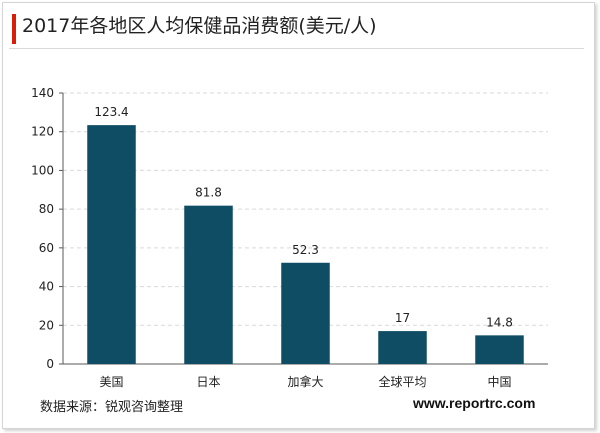 The width and height of the screenshot is (600, 433). Describe the element at coordinates (42, 170) in the screenshot. I see `y-tick-label: 100` at that location.